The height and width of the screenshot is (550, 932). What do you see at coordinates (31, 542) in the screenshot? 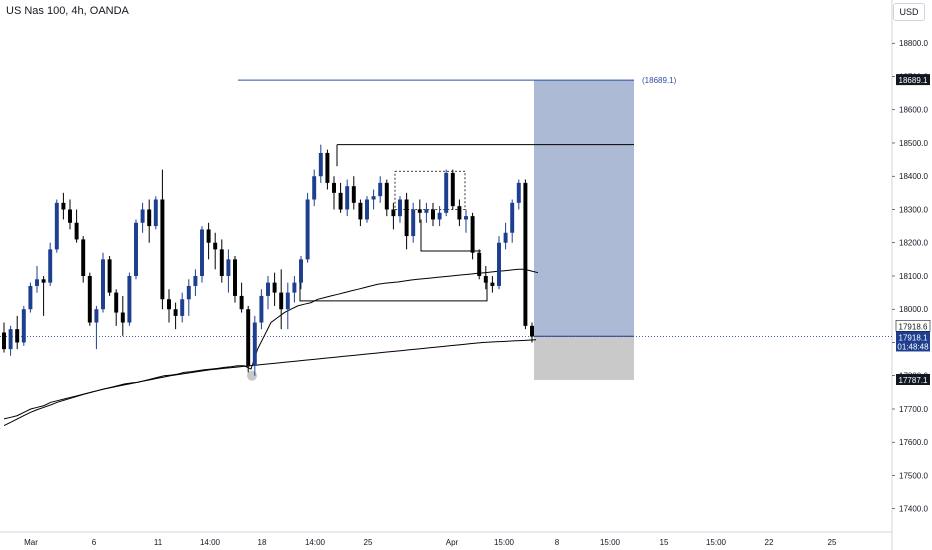
I see `x-tick-label: Mar` at bounding box center [31, 542].